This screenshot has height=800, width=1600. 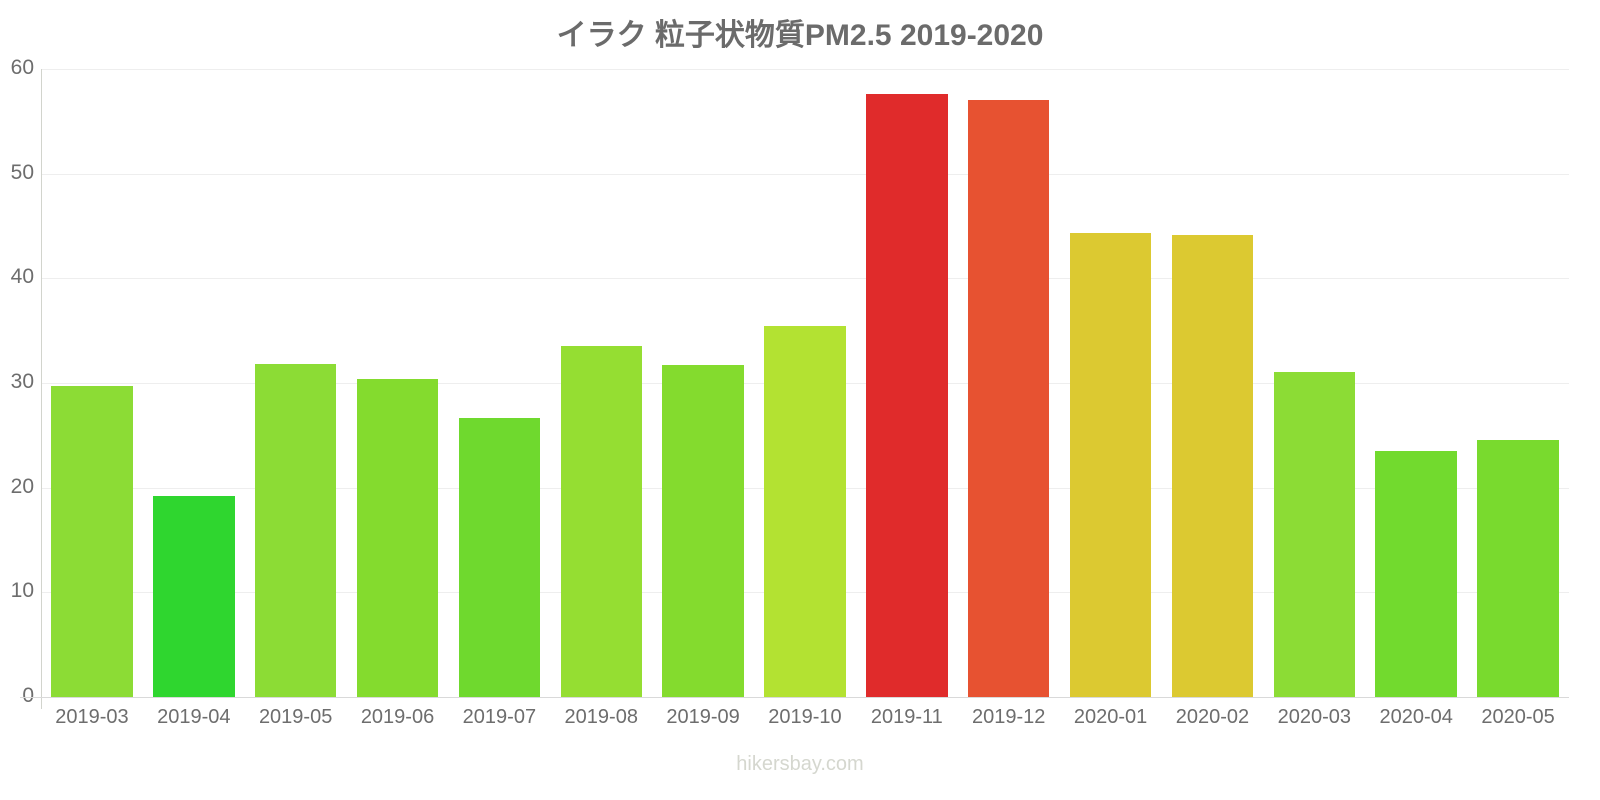 What do you see at coordinates (41, 389) in the screenshot?
I see `y-axis-line` at bounding box center [41, 389].